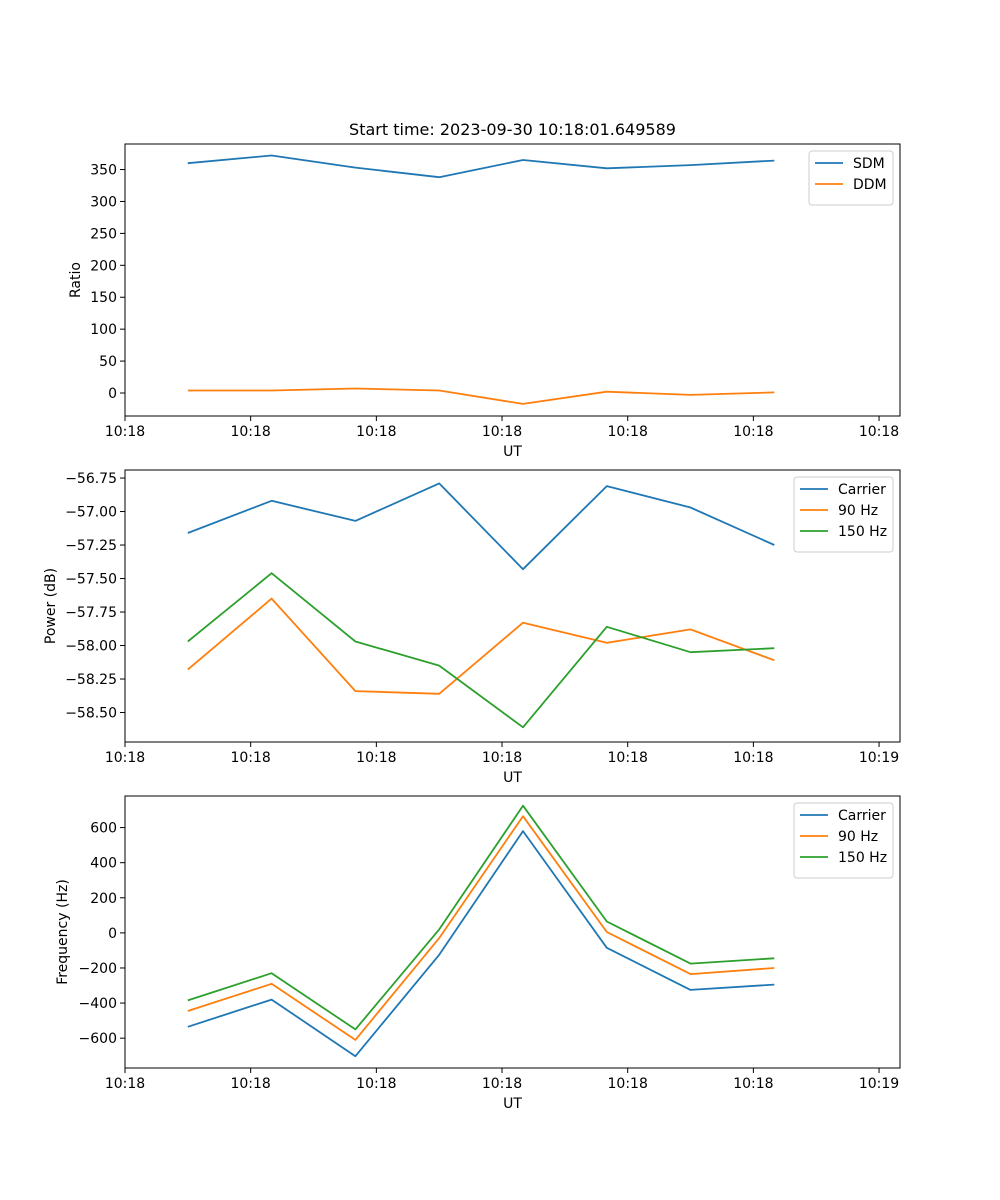  I want to click on y-tick-label: −58.00, so click(91, 647).